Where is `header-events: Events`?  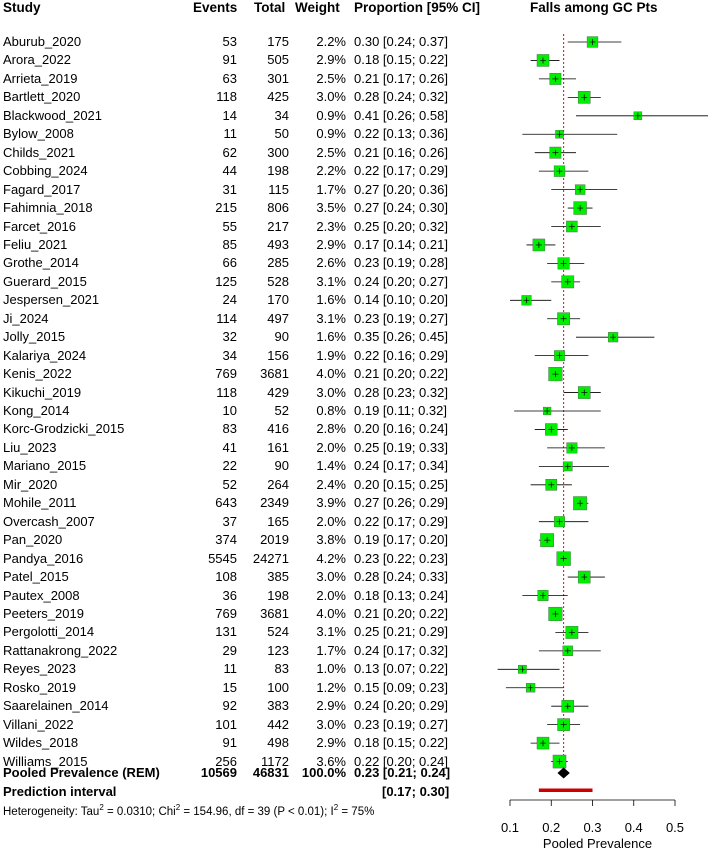 header-events: Events is located at coordinates (215, 7).